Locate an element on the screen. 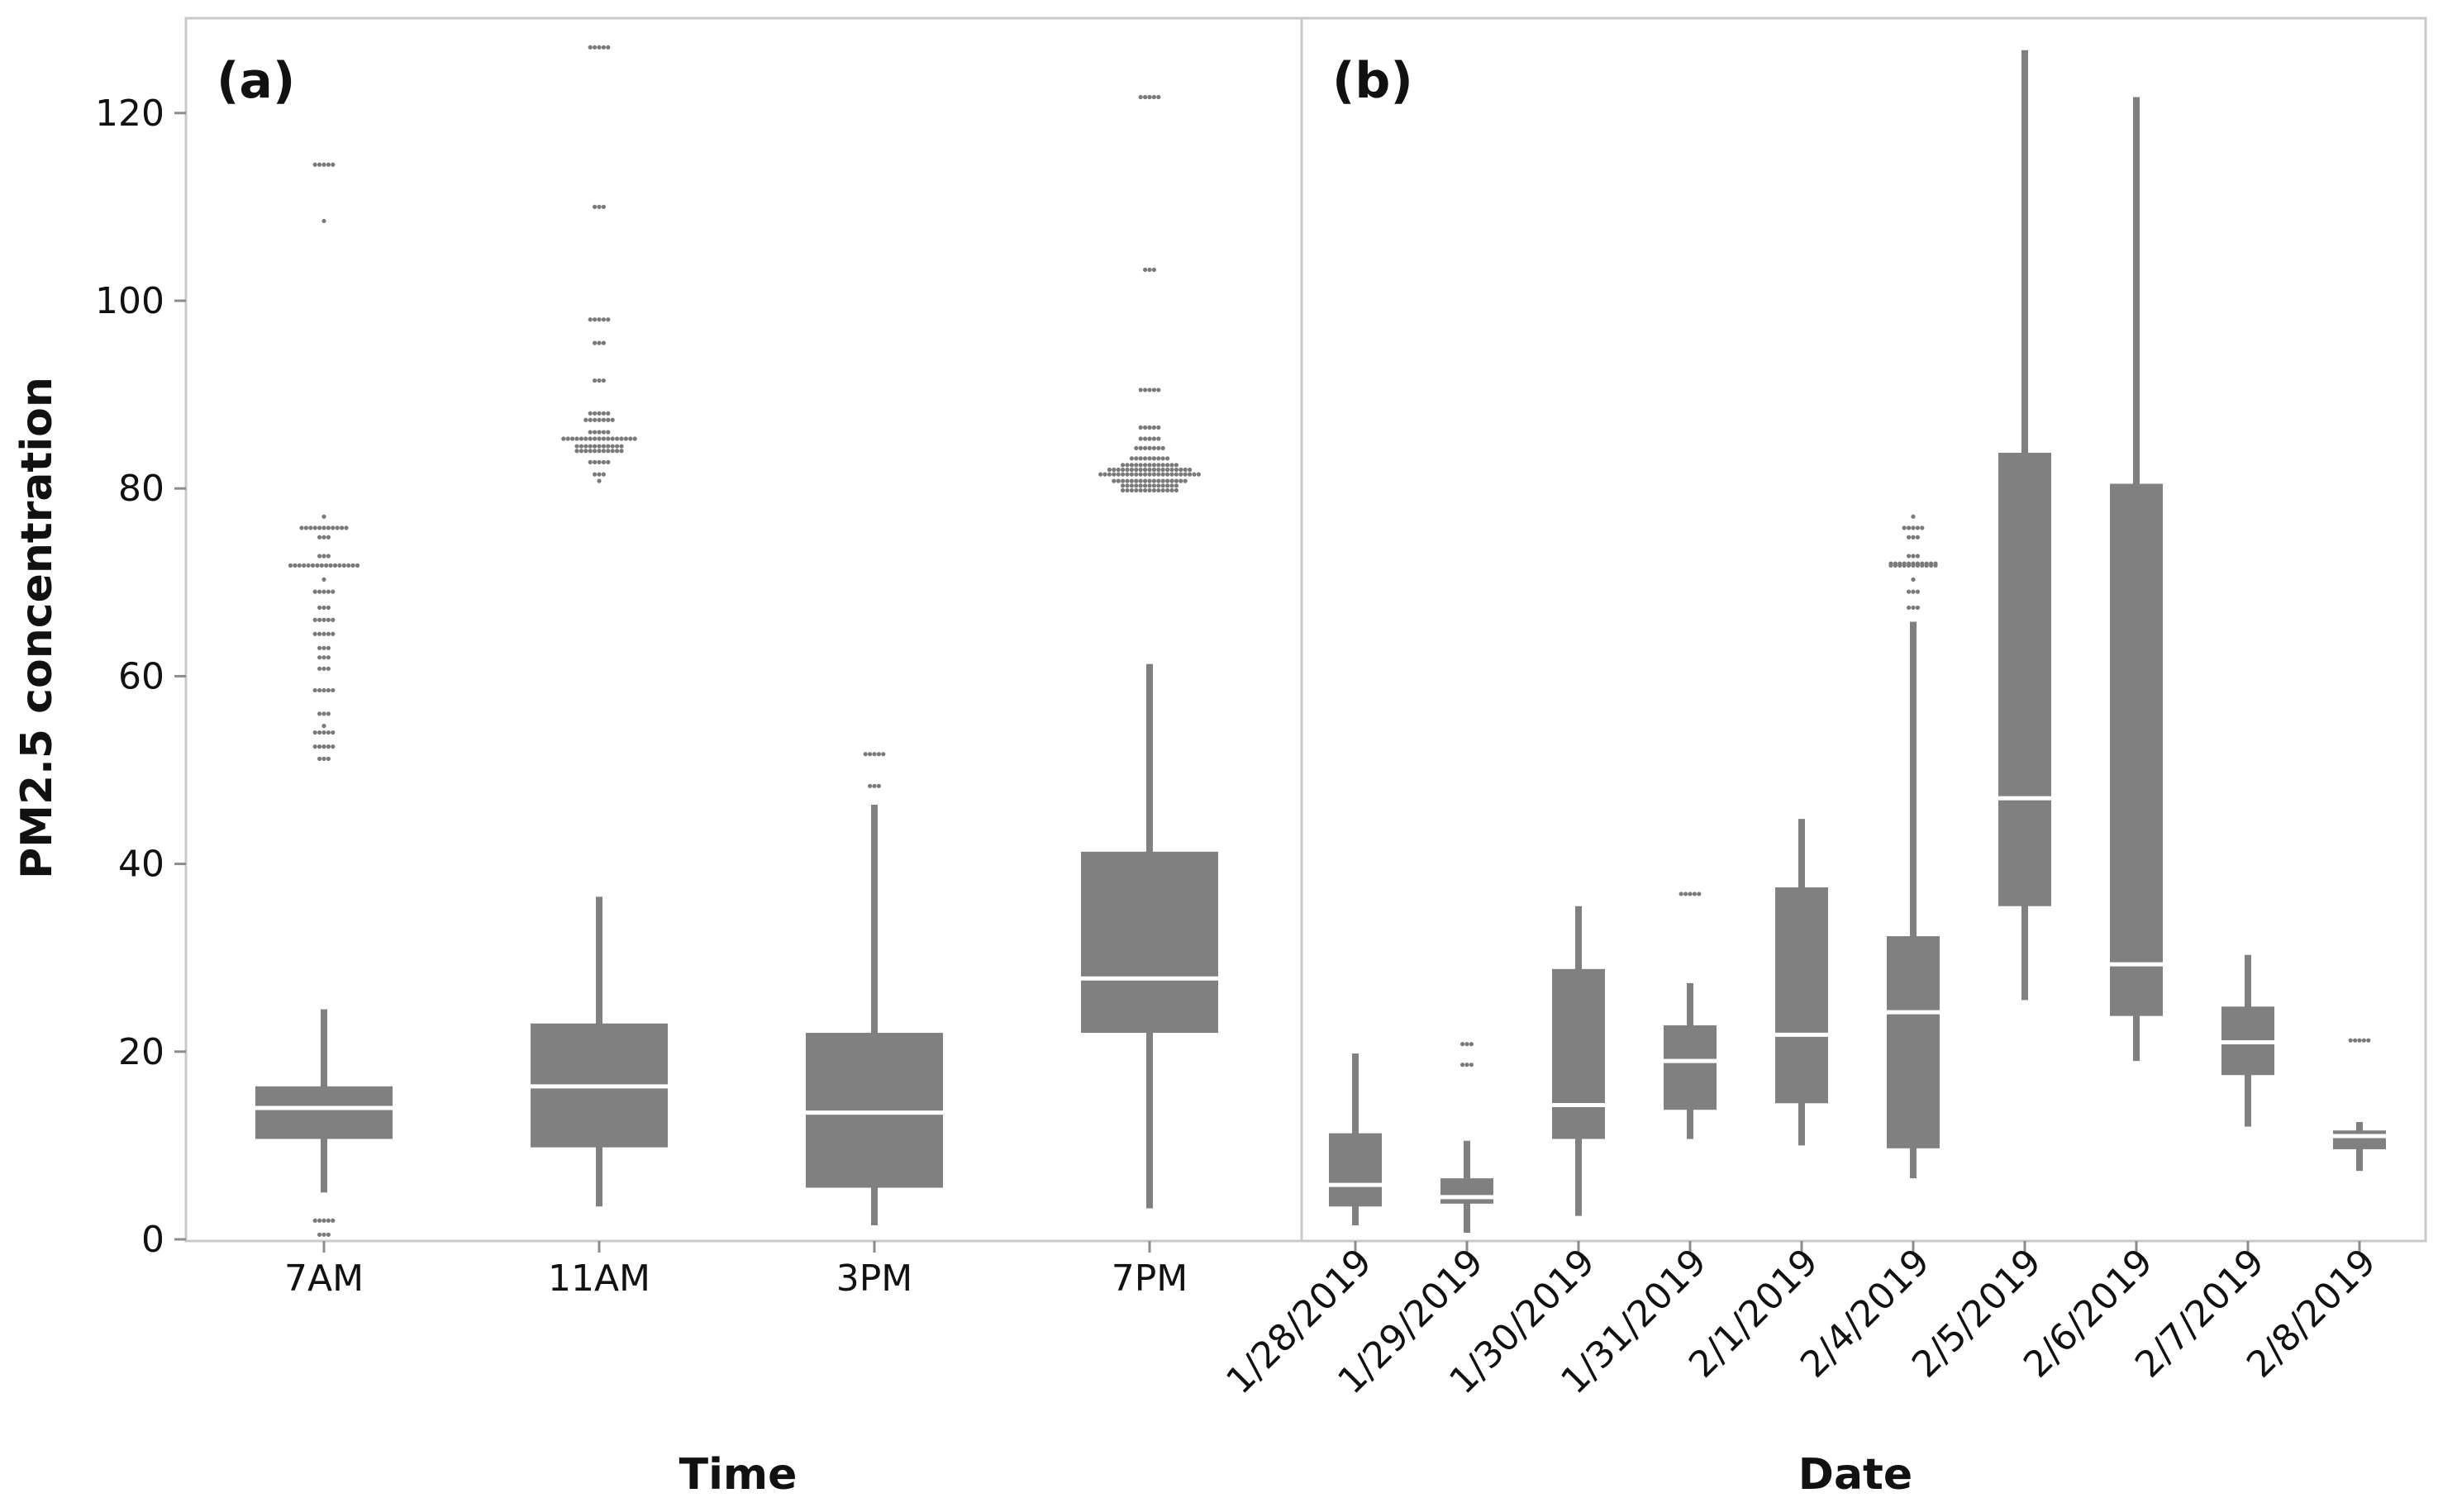  y-tick-label: 80 is located at coordinates (141, 489).